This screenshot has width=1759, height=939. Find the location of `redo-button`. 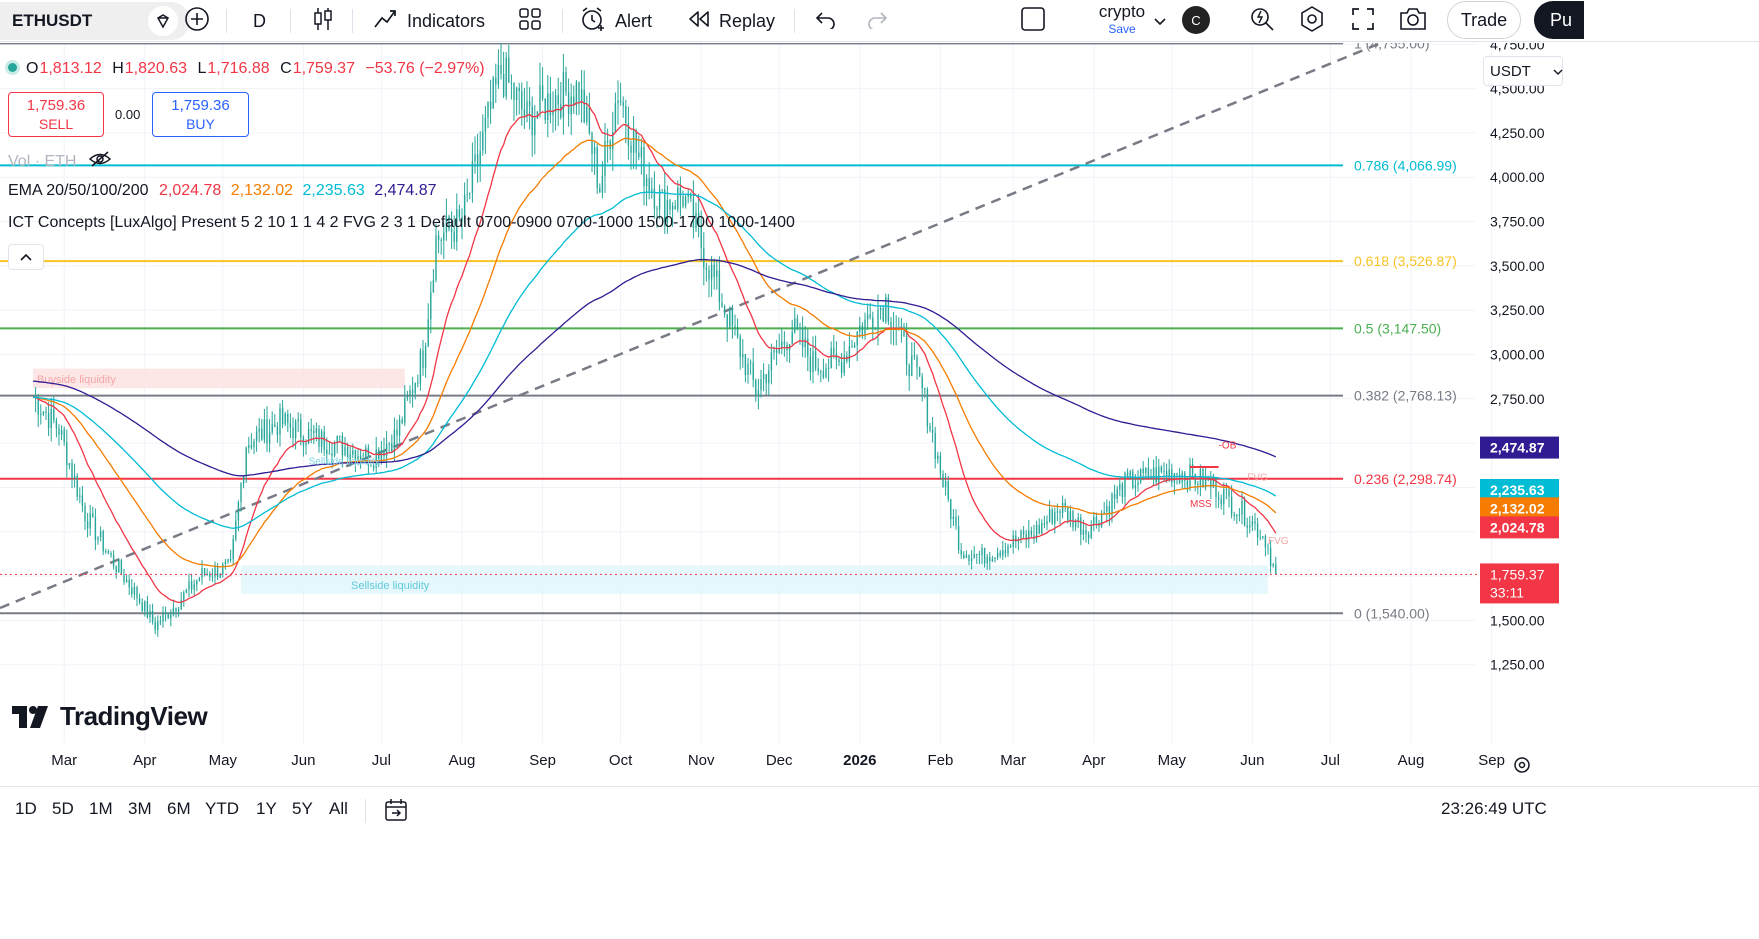

redo-button is located at coordinates (877, 21).